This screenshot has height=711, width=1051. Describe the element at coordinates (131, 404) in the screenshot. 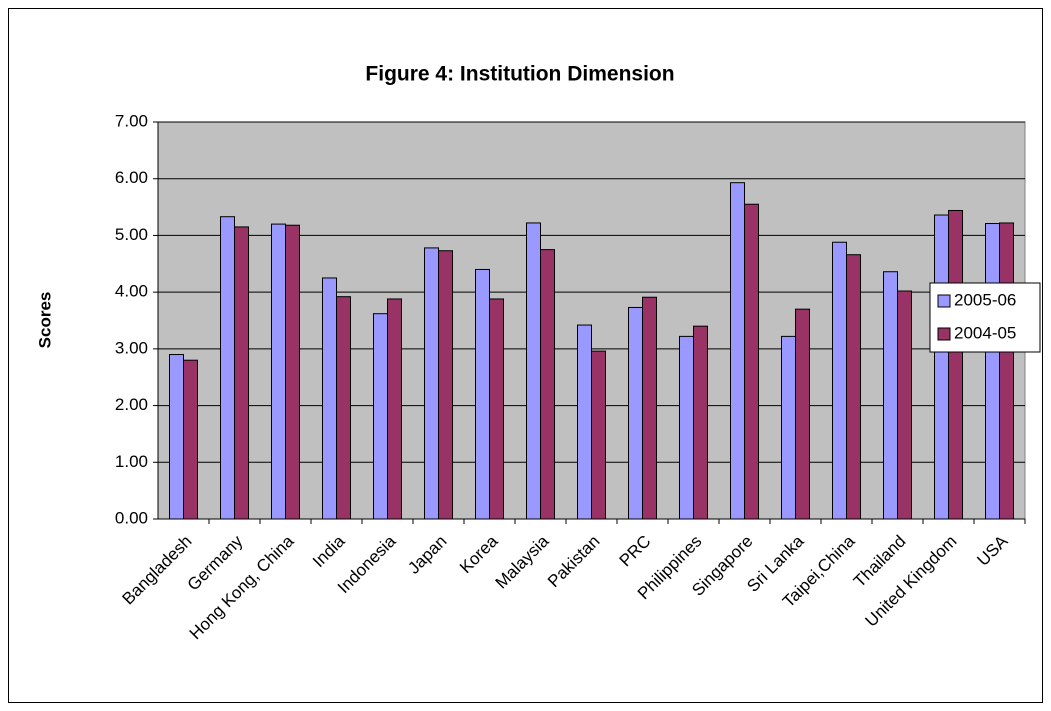

I see `y-tick-label: 2.00` at that location.